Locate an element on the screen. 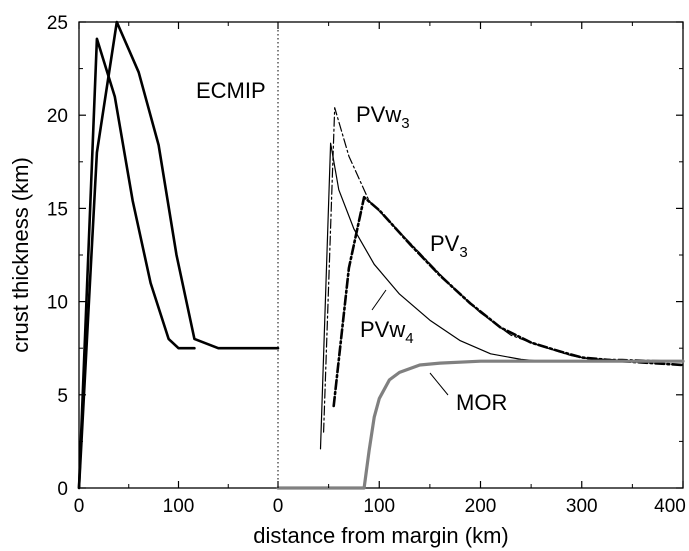  annotation-pvw4: PVw4 is located at coordinates (387, 332).